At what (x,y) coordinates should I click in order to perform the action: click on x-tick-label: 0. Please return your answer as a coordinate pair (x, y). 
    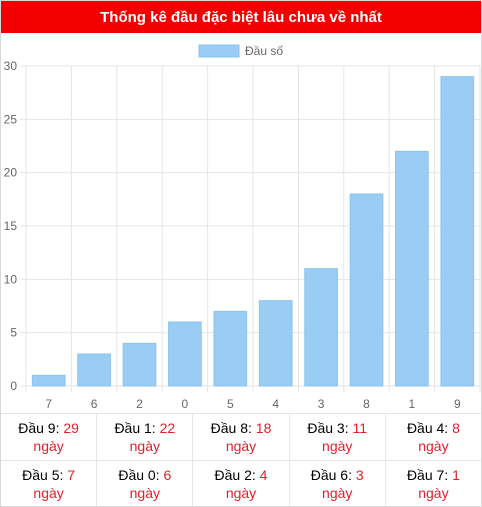
    Looking at the image, I should click on (185, 404).